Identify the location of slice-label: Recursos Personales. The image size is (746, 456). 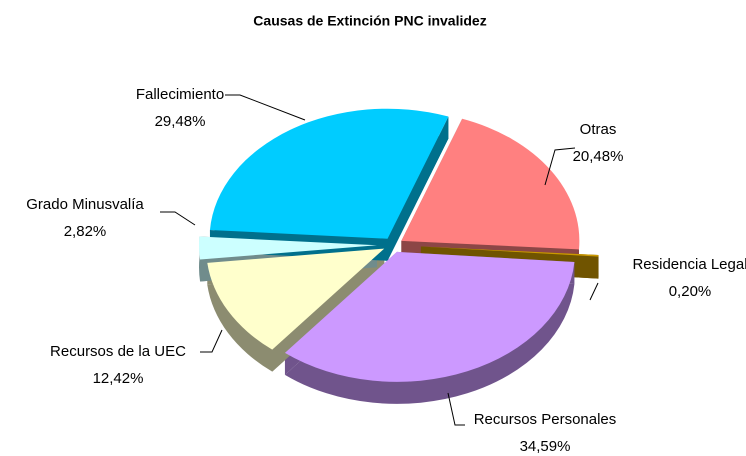
(545, 419).